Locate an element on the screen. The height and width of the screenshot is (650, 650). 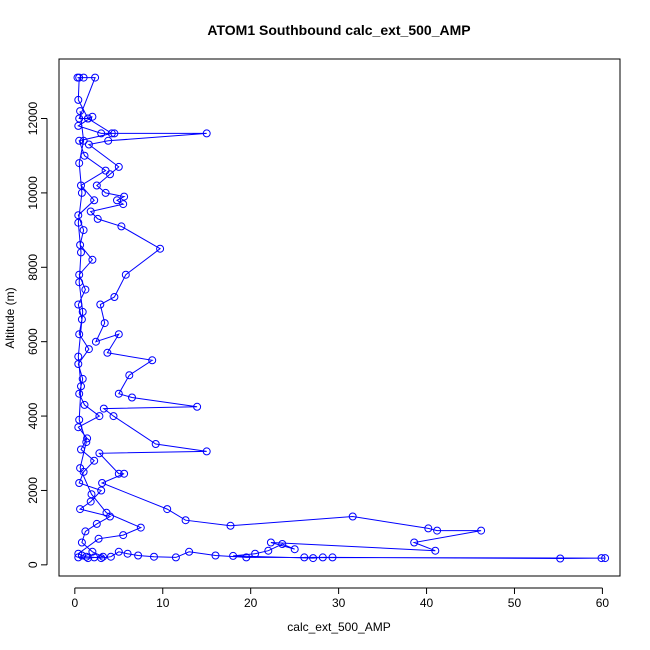
y-tick-label: 8000 is located at coordinates (33, 267).